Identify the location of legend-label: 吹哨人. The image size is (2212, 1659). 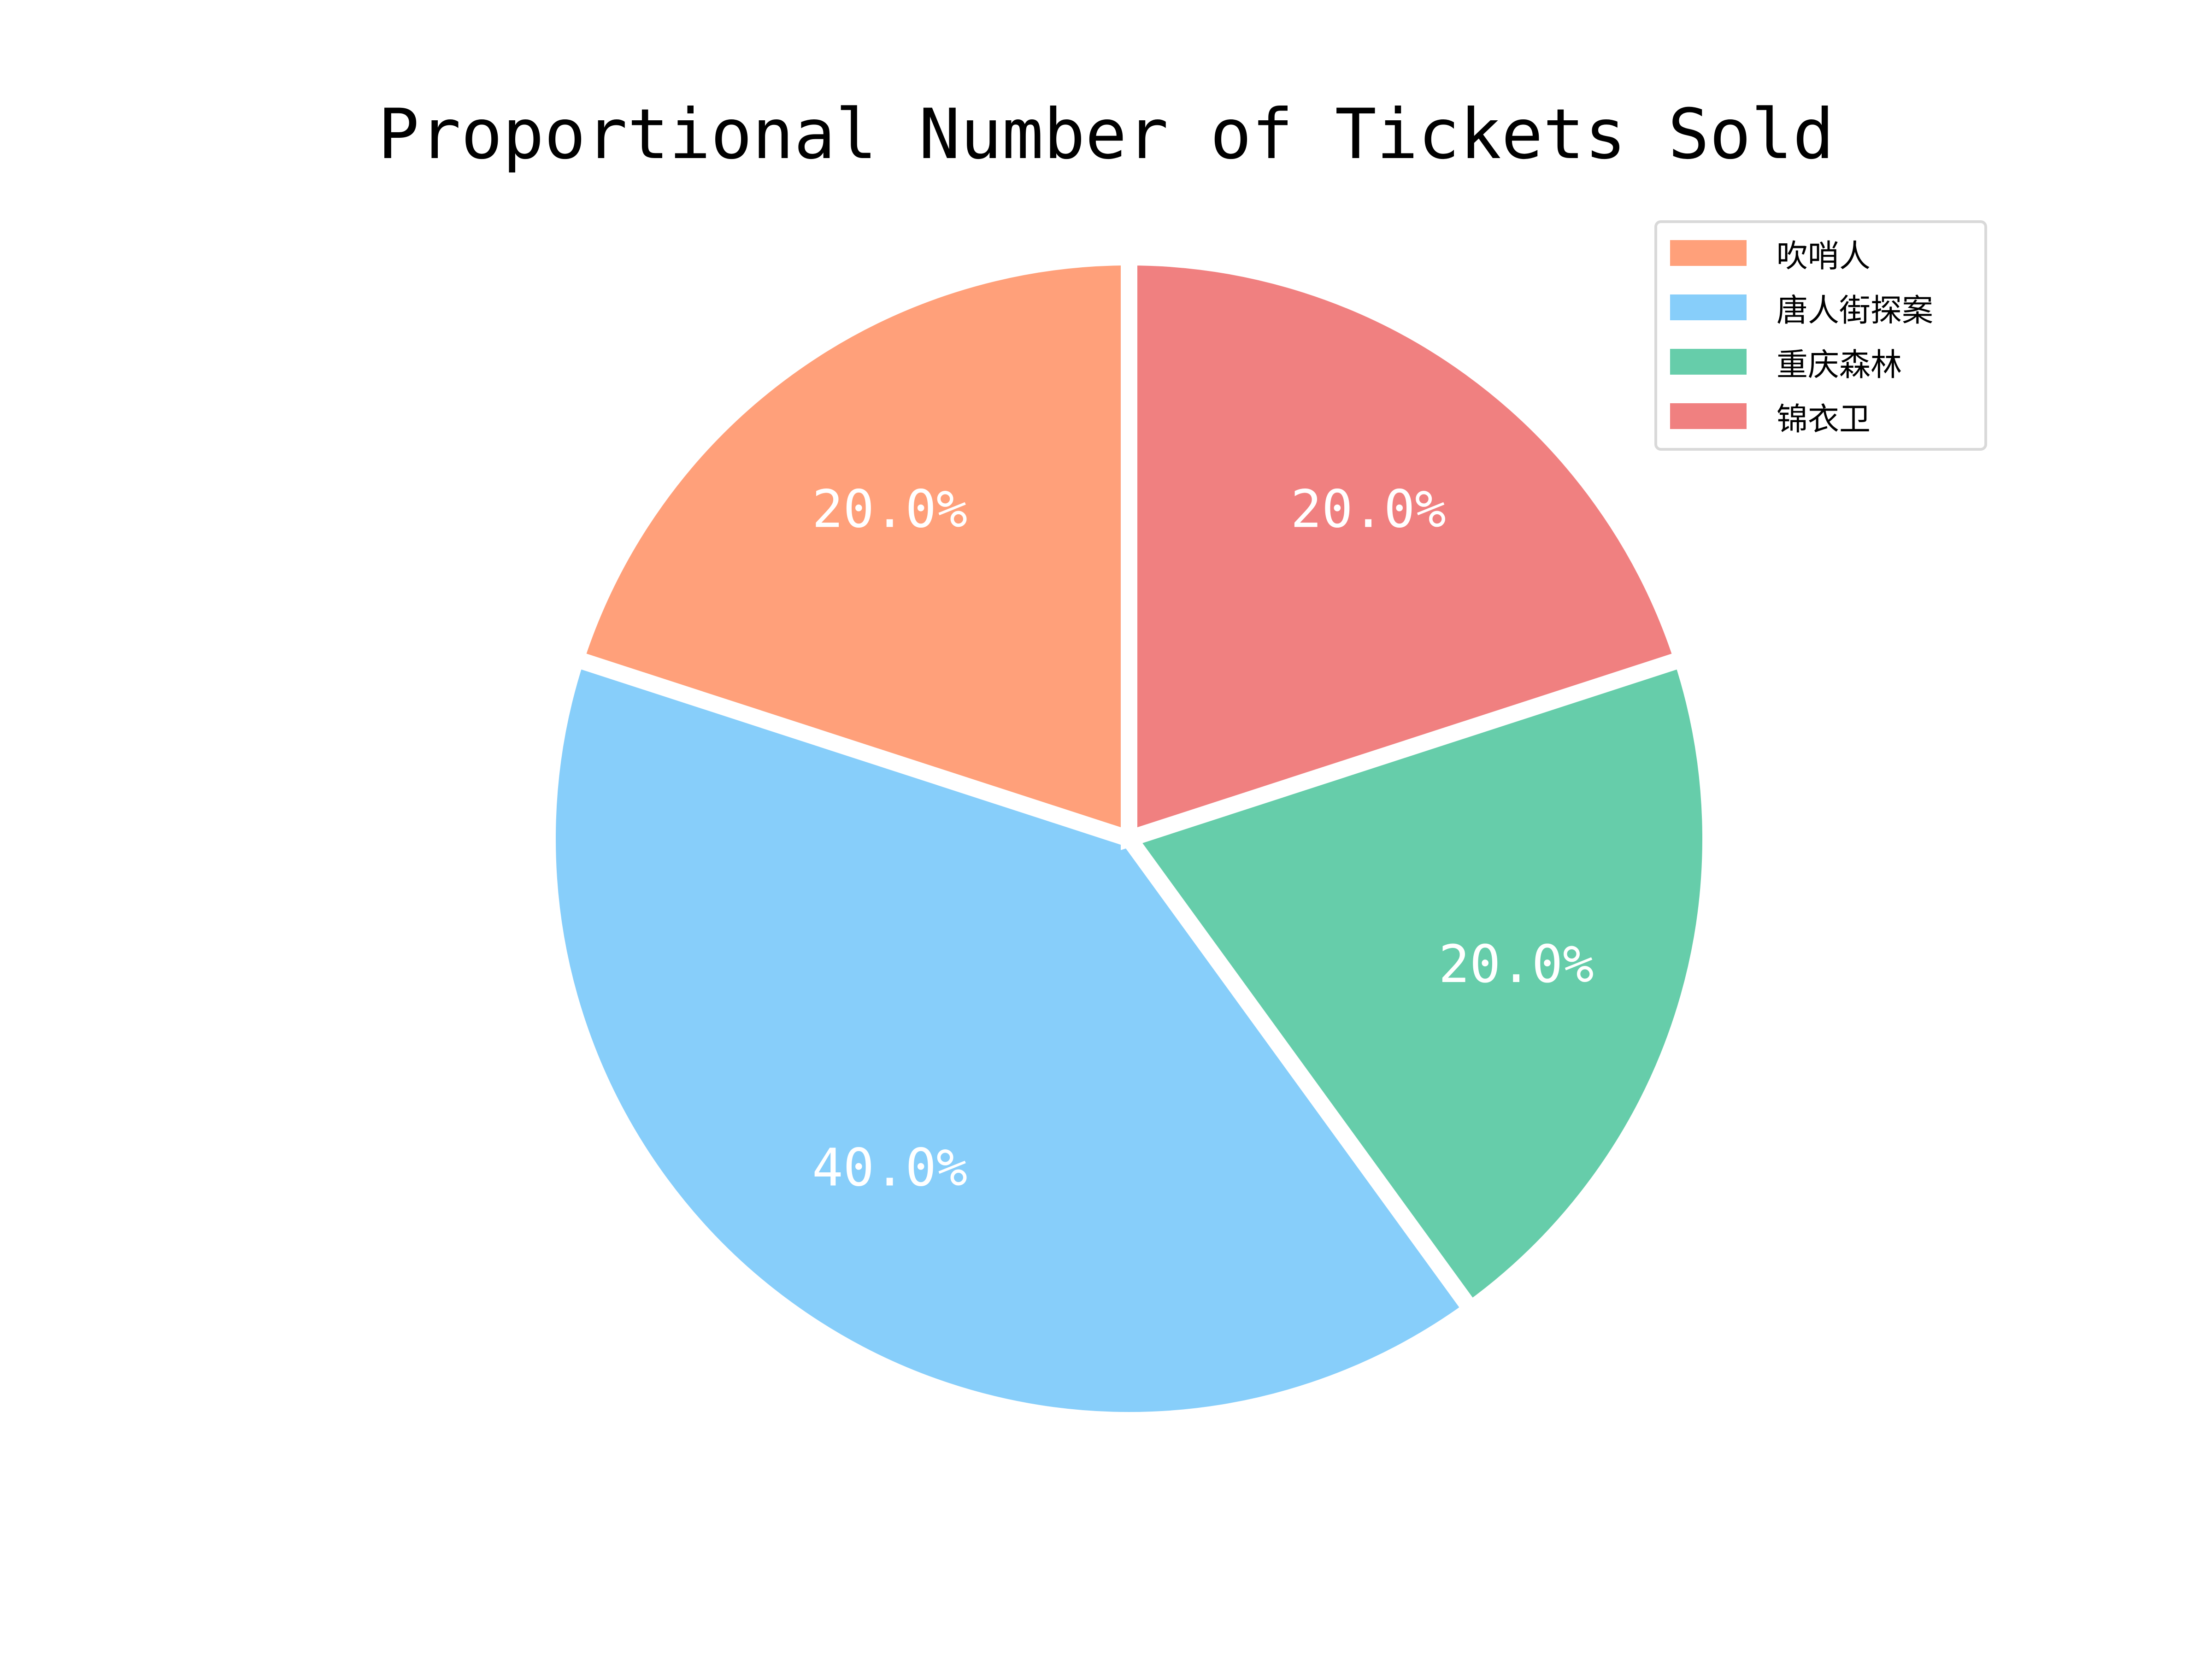
(1824, 256).